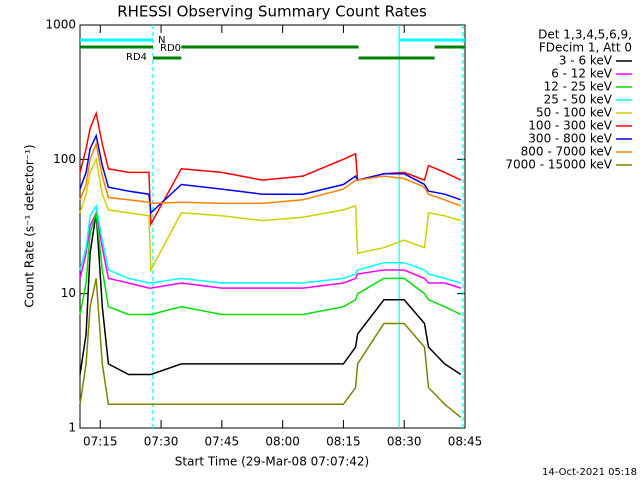 This screenshot has width=640, height=480. Describe the element at coordinates (465, 442) in the screenshot. I see `x-tick-label: 08:45` at that location.